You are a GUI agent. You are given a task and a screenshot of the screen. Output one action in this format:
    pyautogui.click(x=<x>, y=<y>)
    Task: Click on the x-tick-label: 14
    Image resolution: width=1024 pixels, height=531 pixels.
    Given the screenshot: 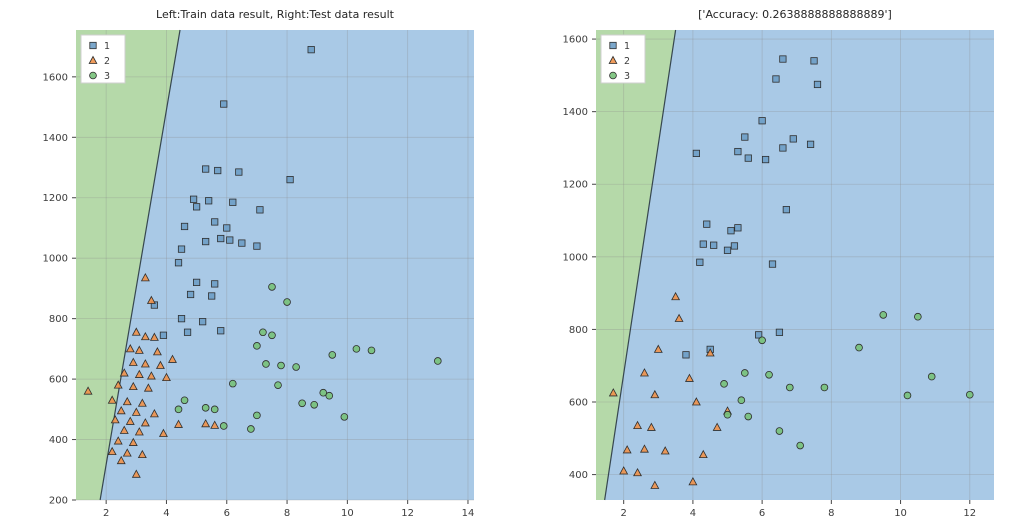 What is the action you would take?
    pyautogui.click(x=468, y=513)
    